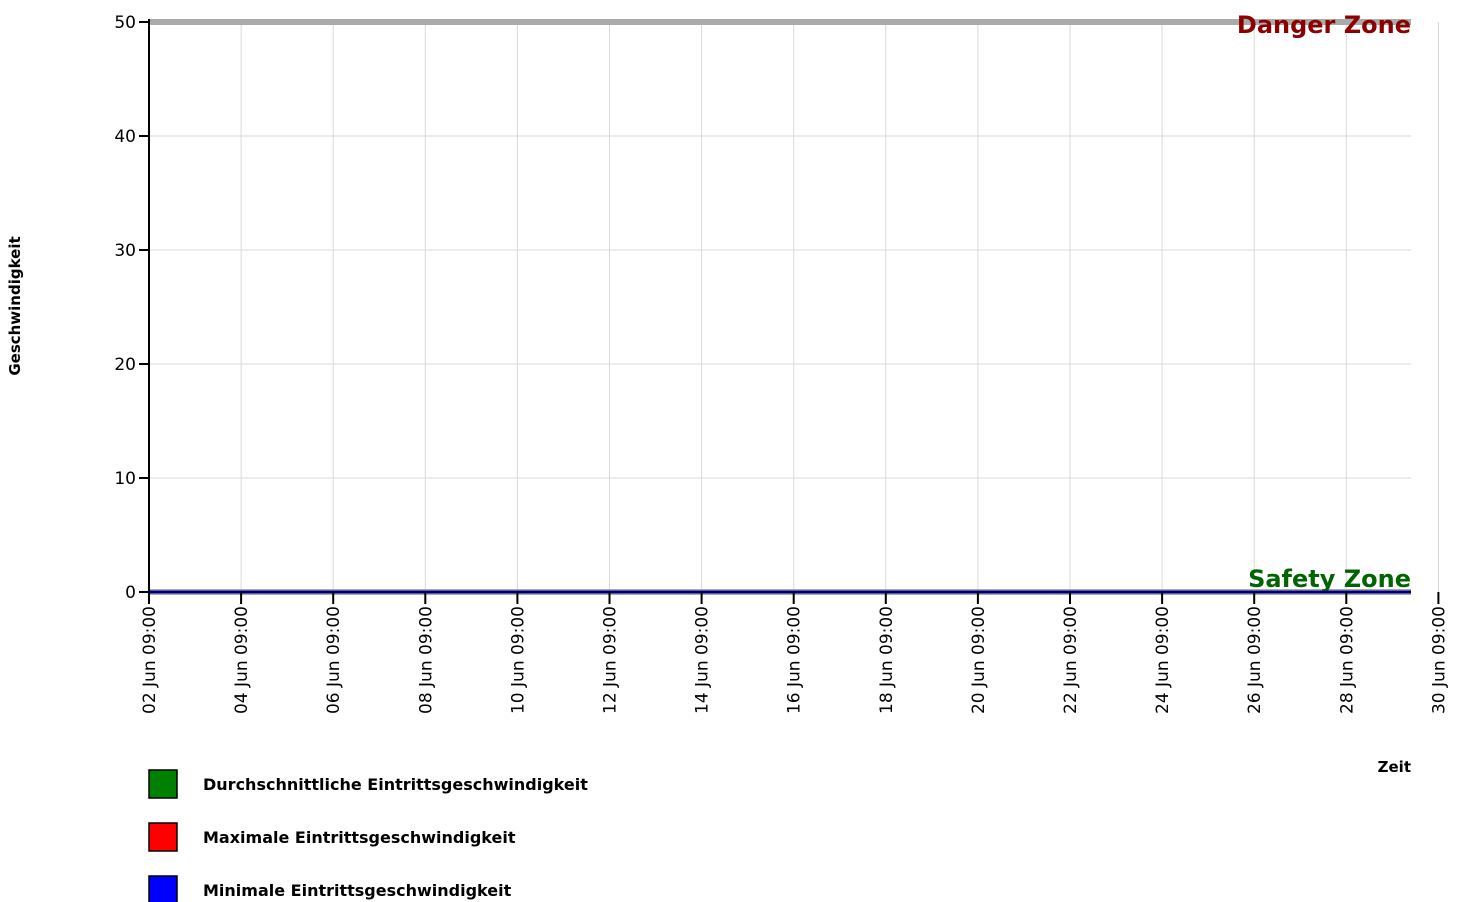  What do you see at coordinates (242, 660) in the screenshot?
I see `x-tick-label: 04 Jun 09:00` at bounding box center [242, 660].